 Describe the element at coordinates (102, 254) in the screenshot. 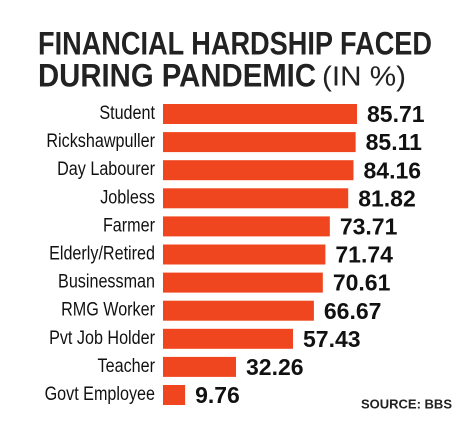

I see `category-label: Elderly/Retired` at that location.